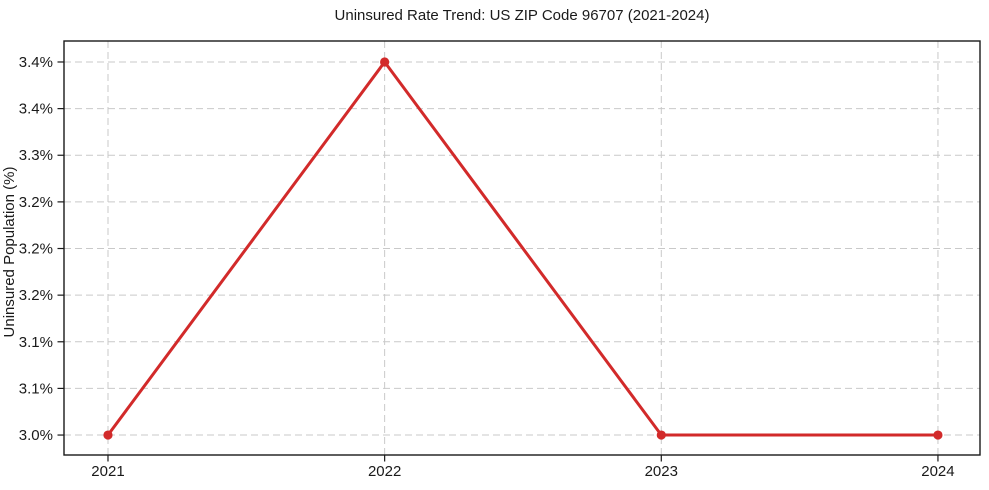  I want to click on x-tick-label: 2021, so click(107, 471).